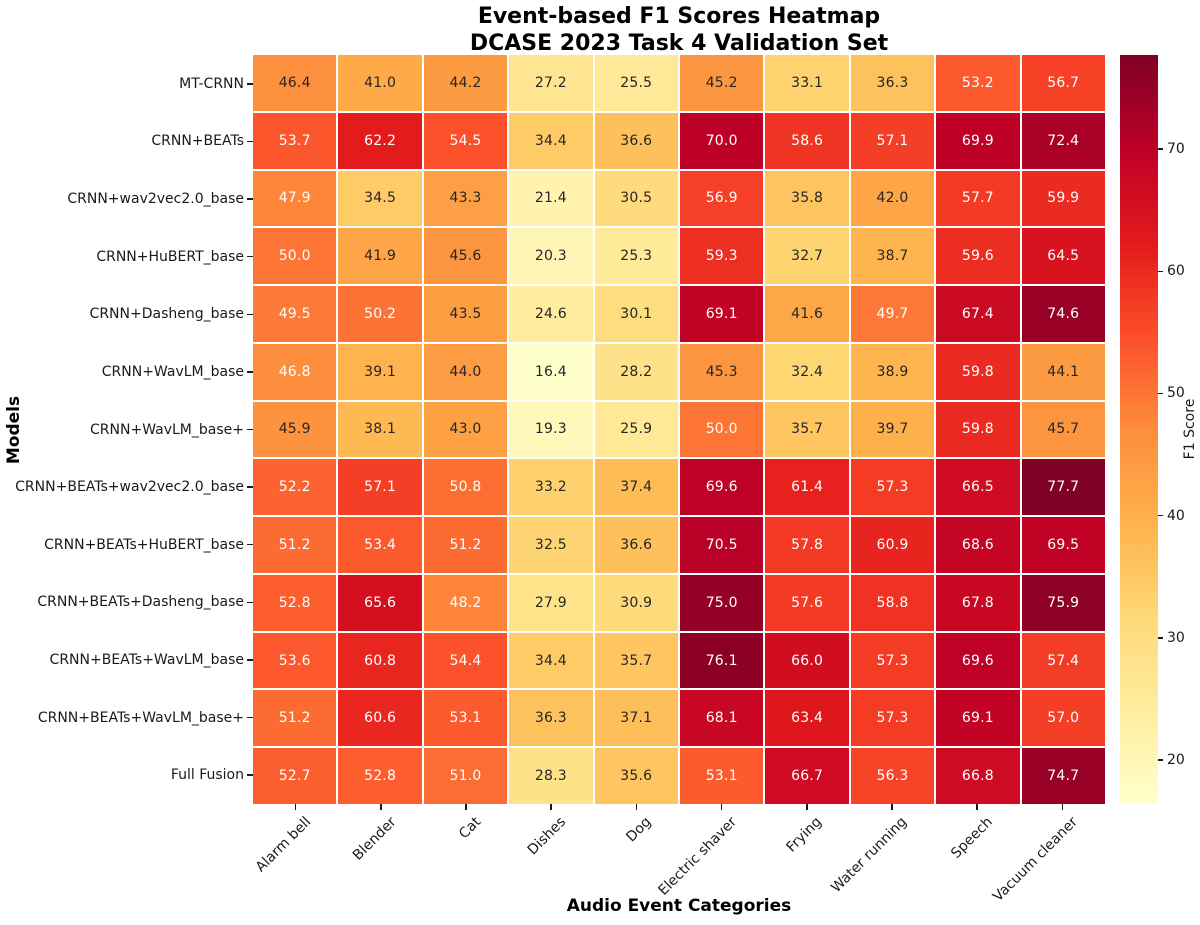 Image resolution: width=1200 pixels, height=925 pixels. What do you see at coordinates (465, 140) in the screenshot?
I see `heatmap-cell: 54.5` at bounding box center [465, 140].